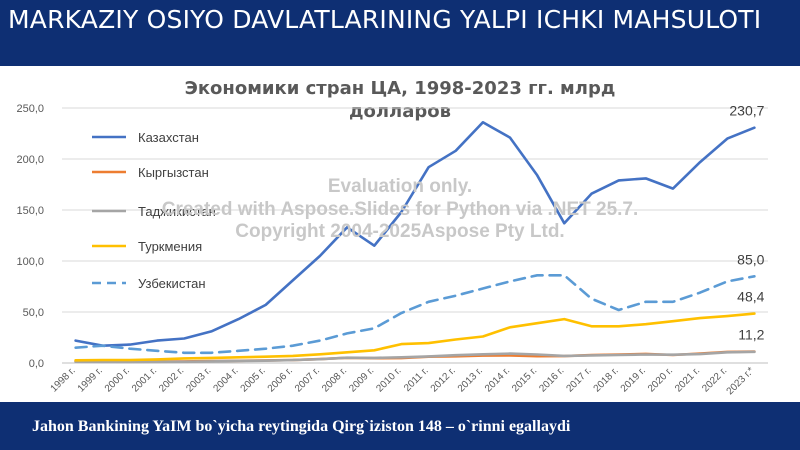  Describe the element at coordinates (551, 379) in the screenshot. I see `x-tick-label: 2016 г.` at that location.